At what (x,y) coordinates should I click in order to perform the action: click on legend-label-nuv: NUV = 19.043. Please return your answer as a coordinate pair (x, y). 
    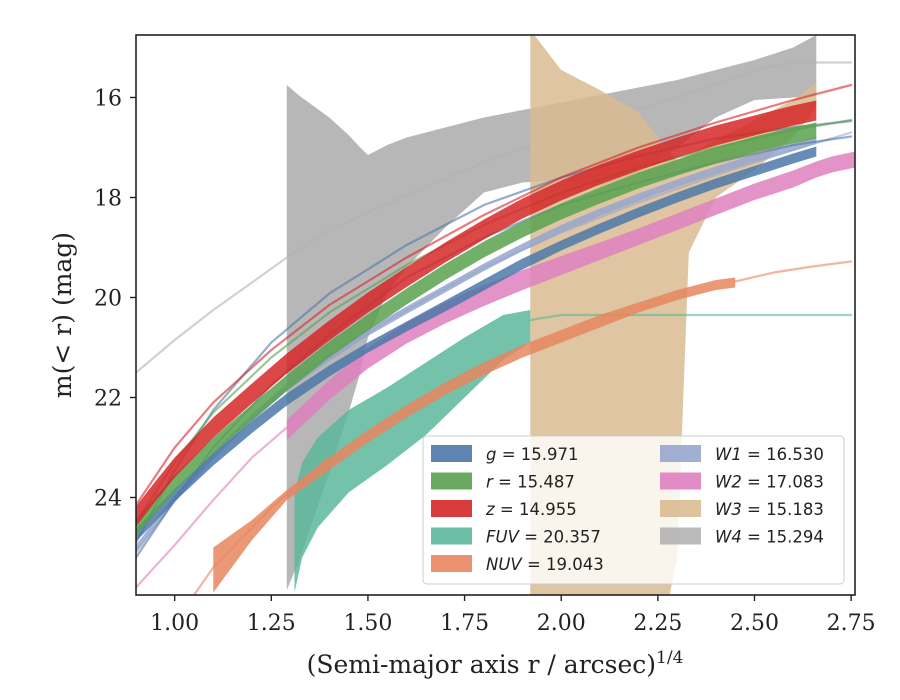
    Looking at the image, I should click on (545, 564).